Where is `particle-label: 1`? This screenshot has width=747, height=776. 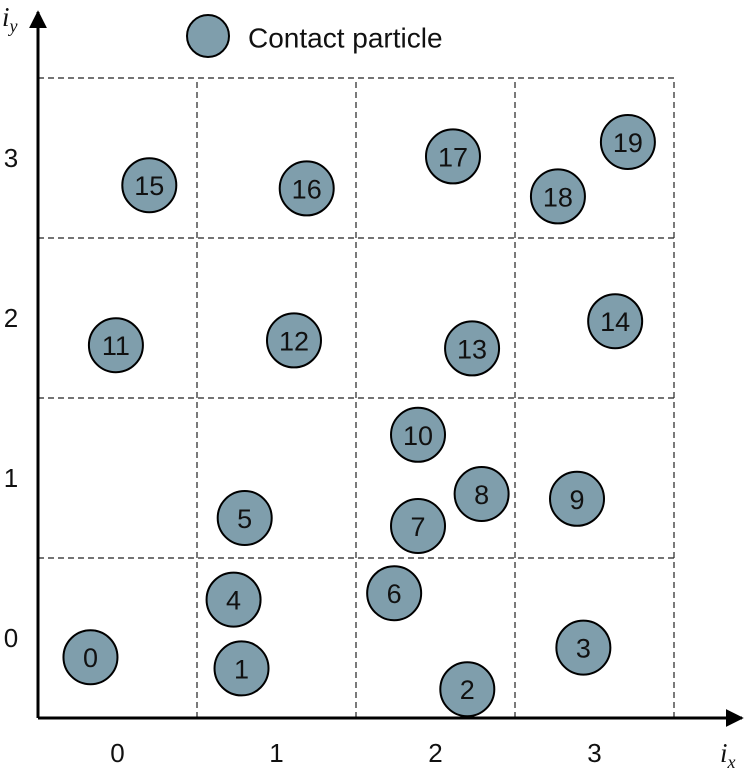 particle-label: 1 is located at coordinates (241, 669).